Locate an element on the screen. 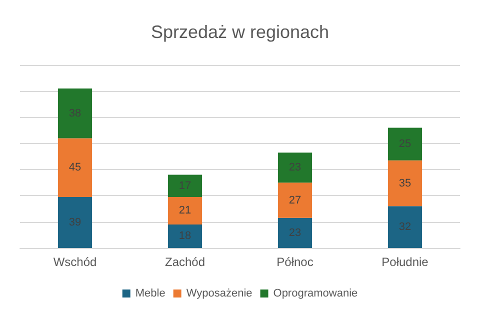 This screenshot has height=320, width=480. data-label: 38 is located at coordinates (75, 113).